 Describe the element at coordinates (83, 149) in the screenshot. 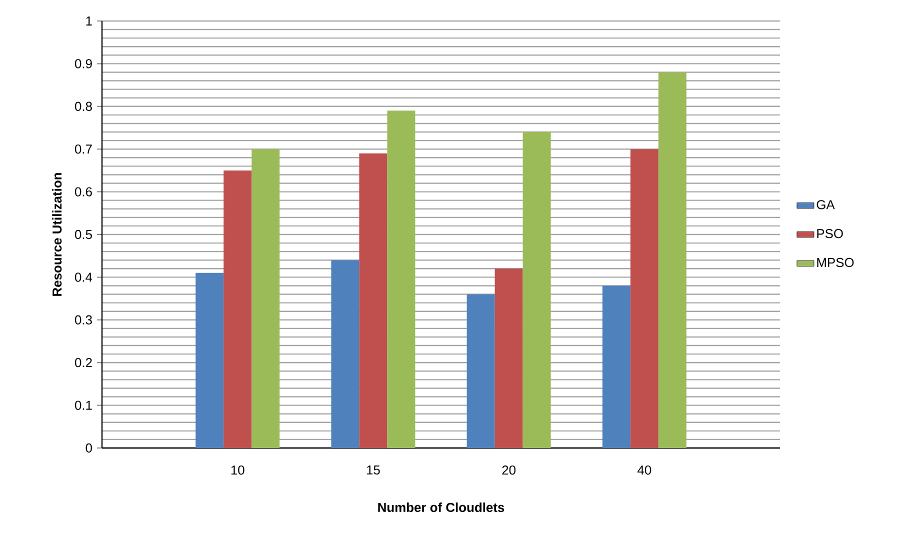

I see `y-tick-label: 0.7` at that location.